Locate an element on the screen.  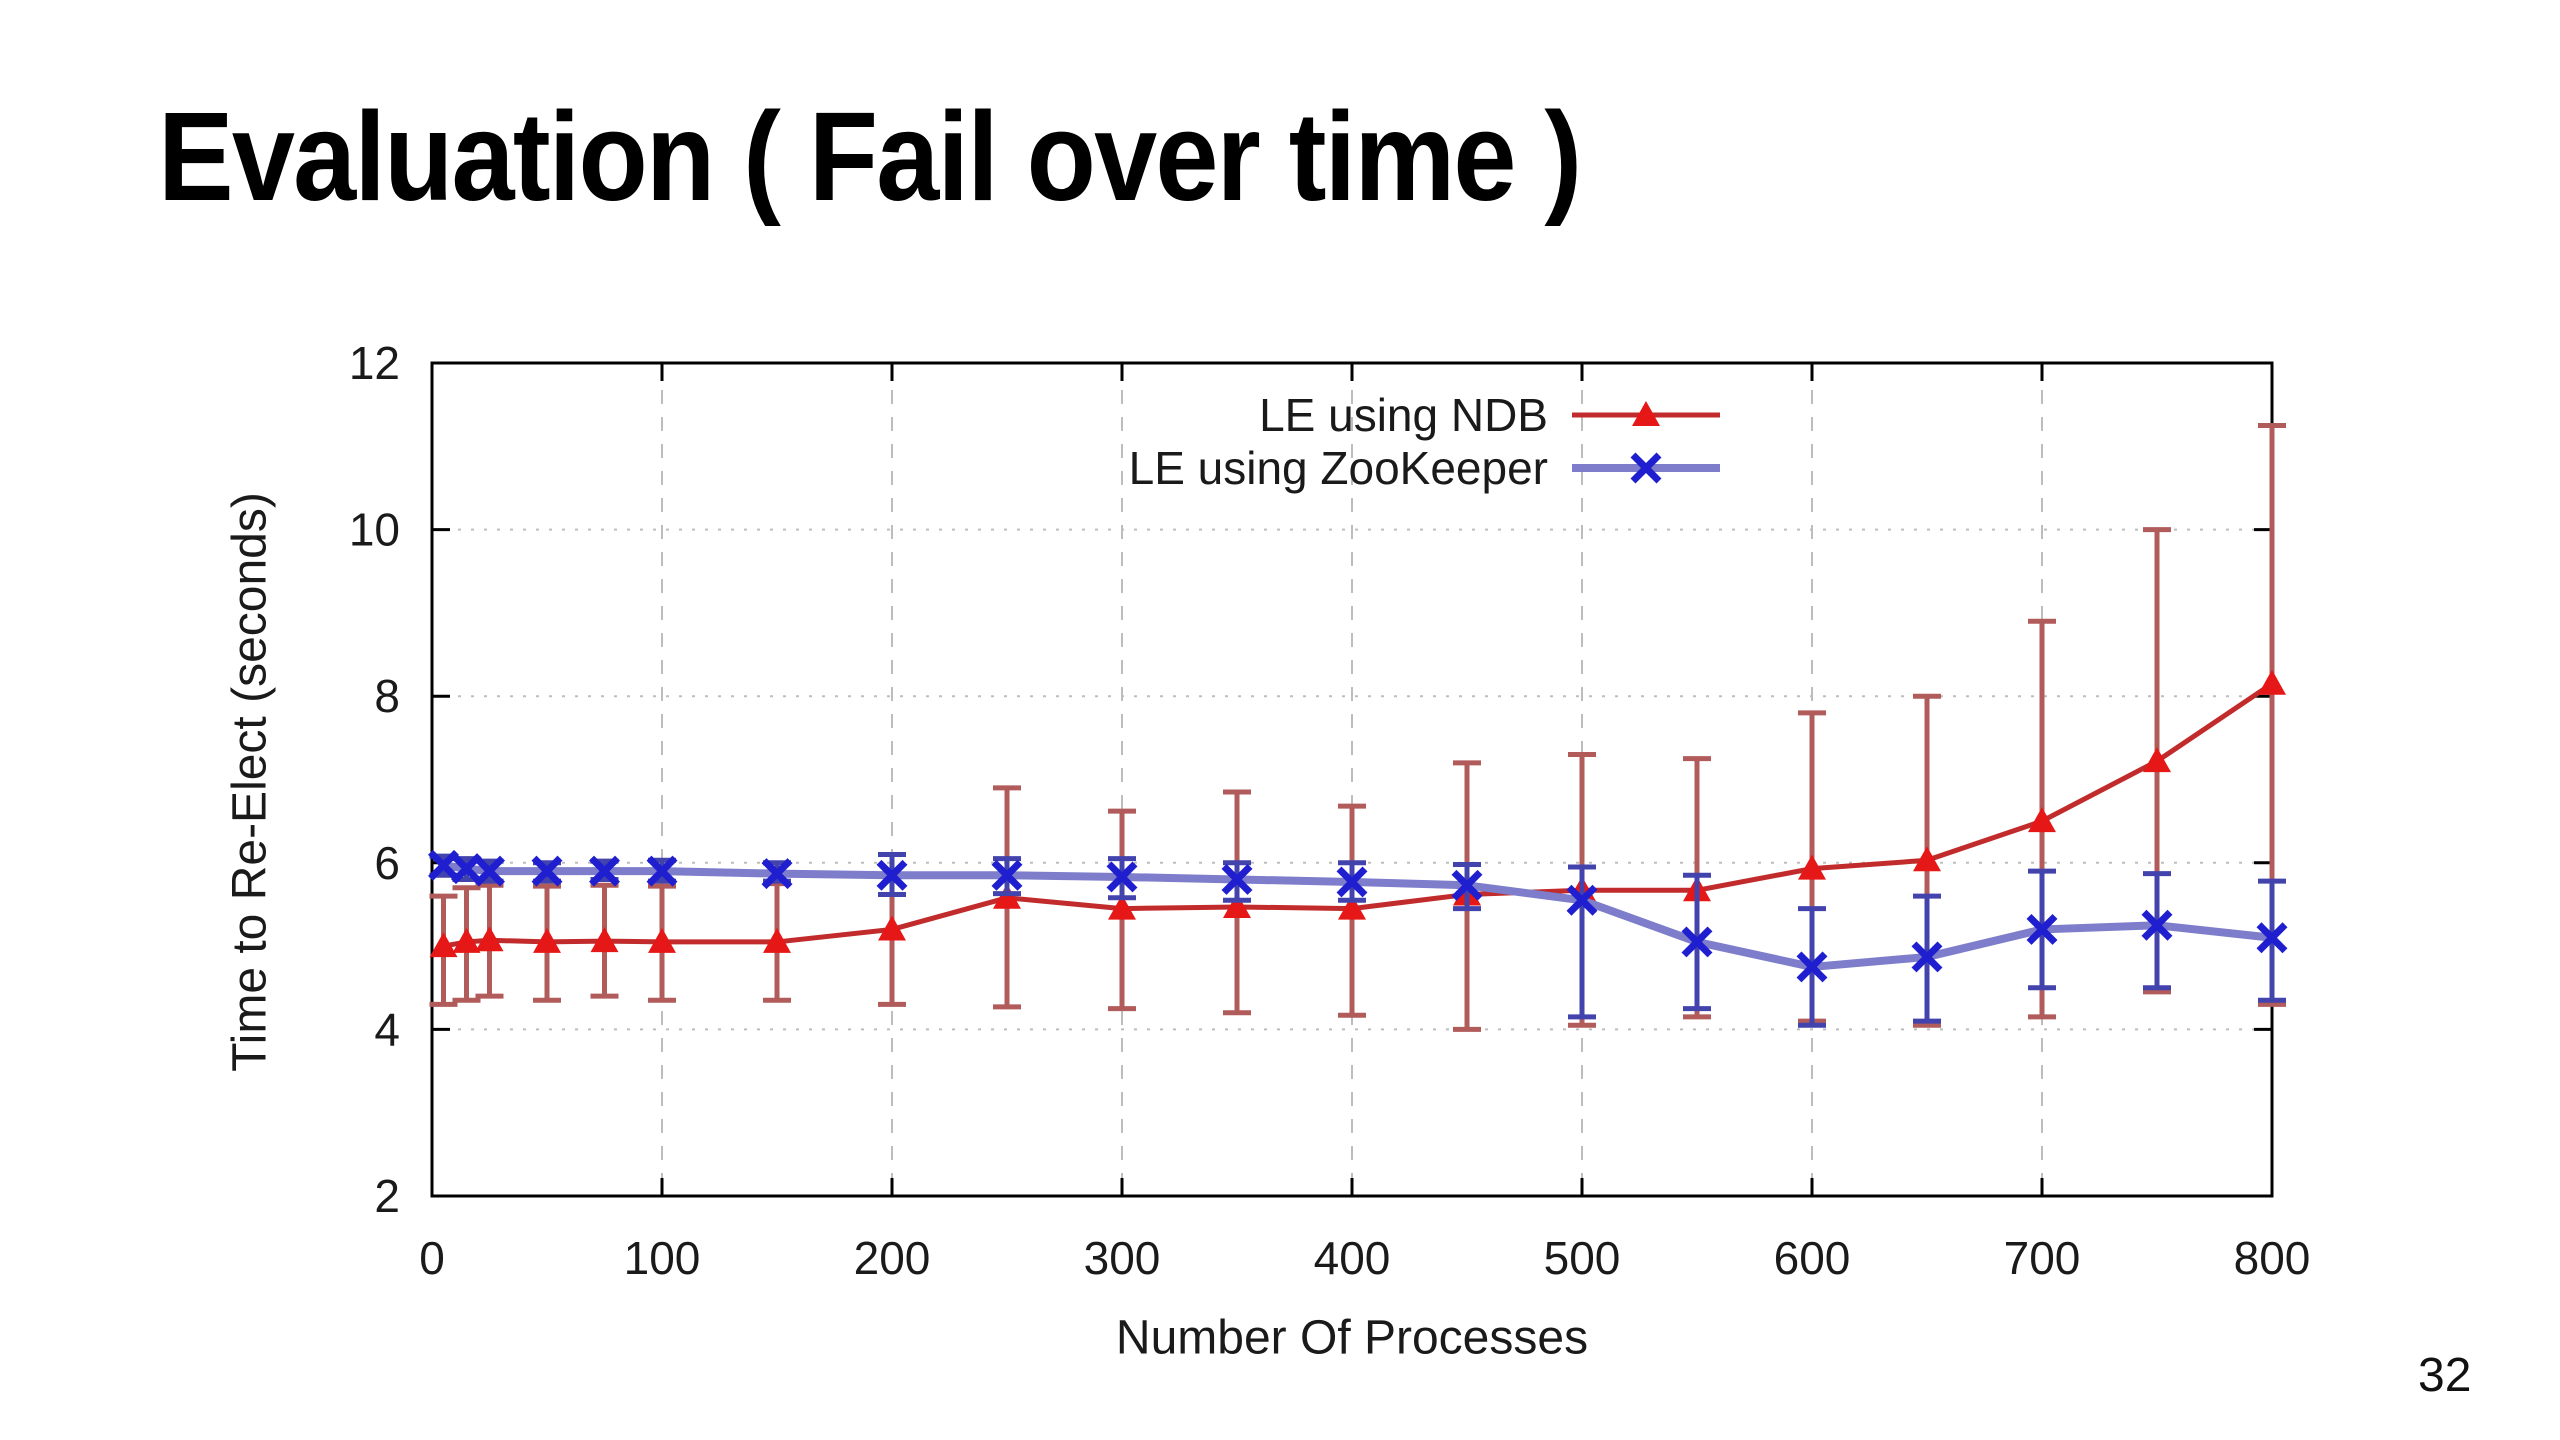
svg-text: 800 is located at coordinates (2272, 1258).